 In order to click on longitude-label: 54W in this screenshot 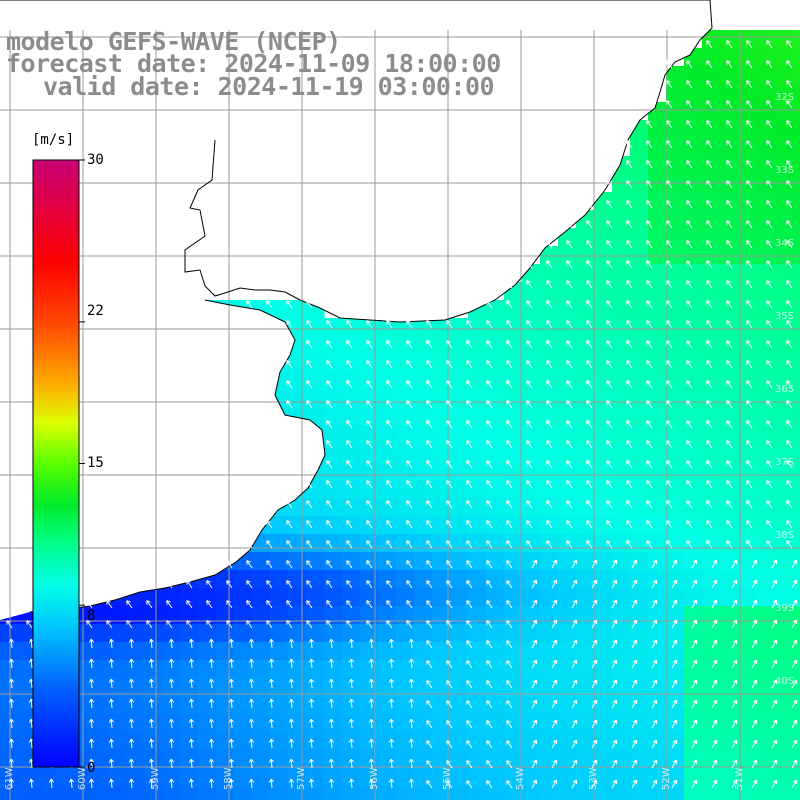, I will do `click(520, 778)`.